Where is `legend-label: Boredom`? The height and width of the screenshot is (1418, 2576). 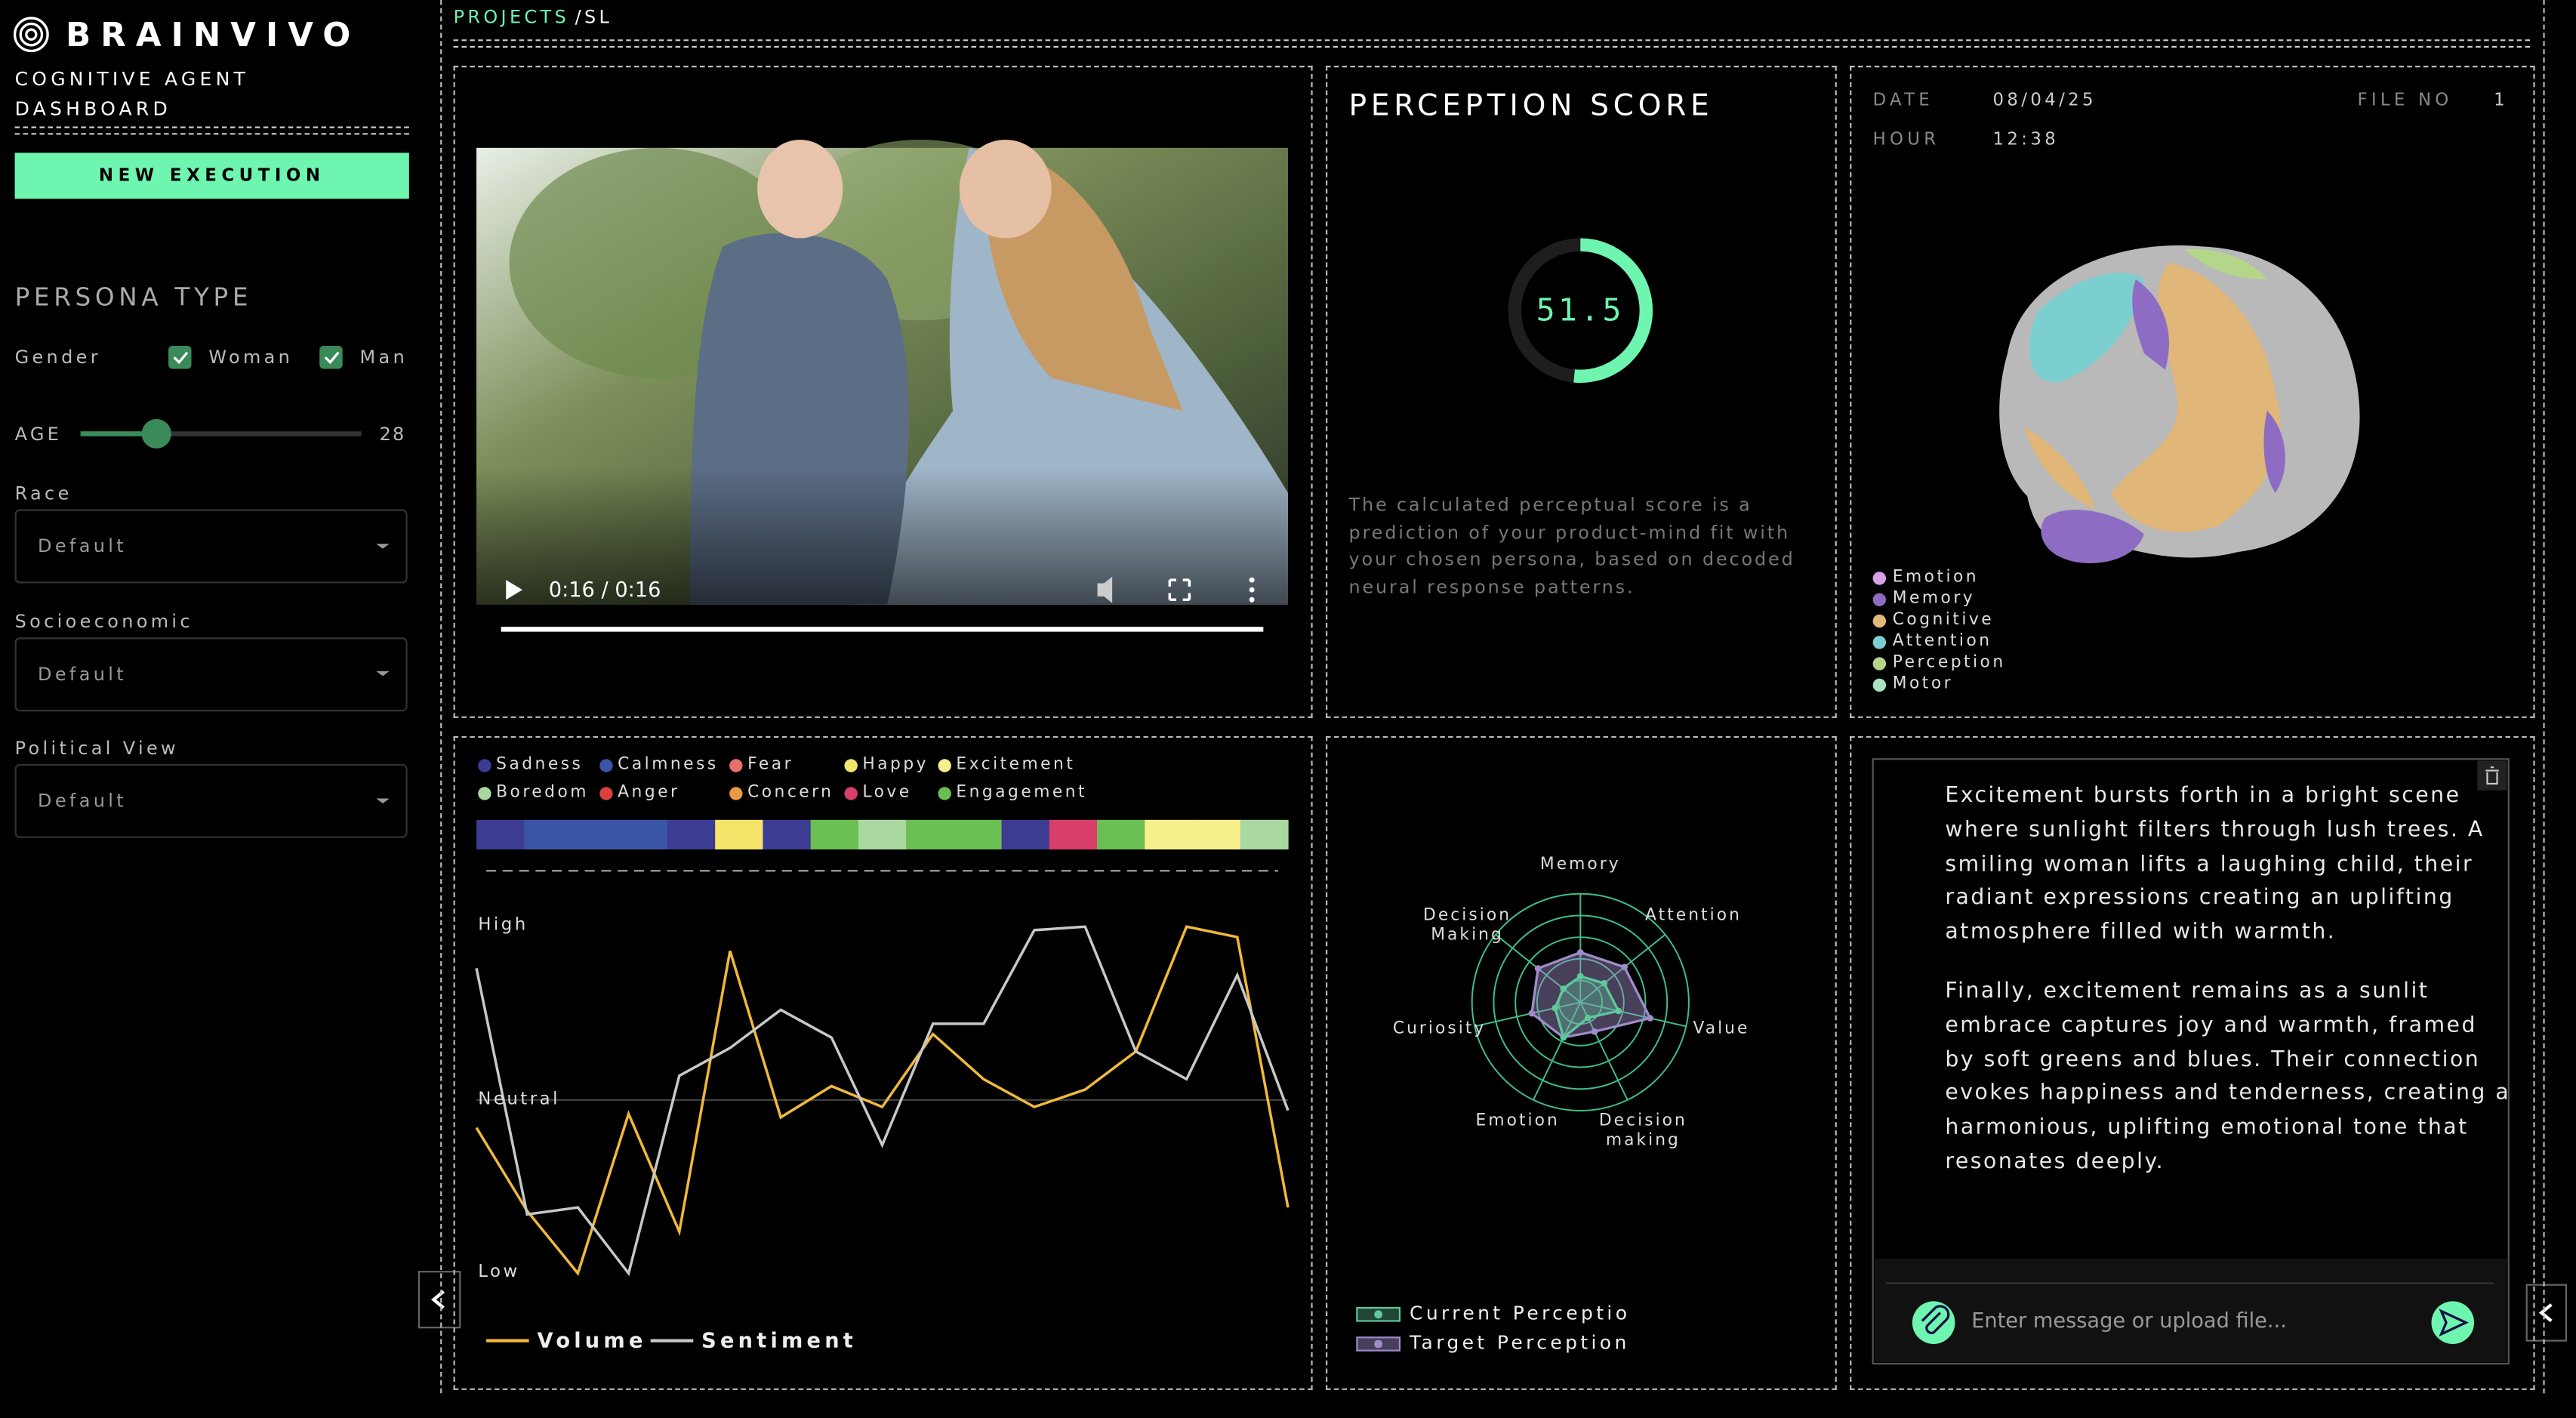
legend-label: Boredom is located at coordinates (542, 792).